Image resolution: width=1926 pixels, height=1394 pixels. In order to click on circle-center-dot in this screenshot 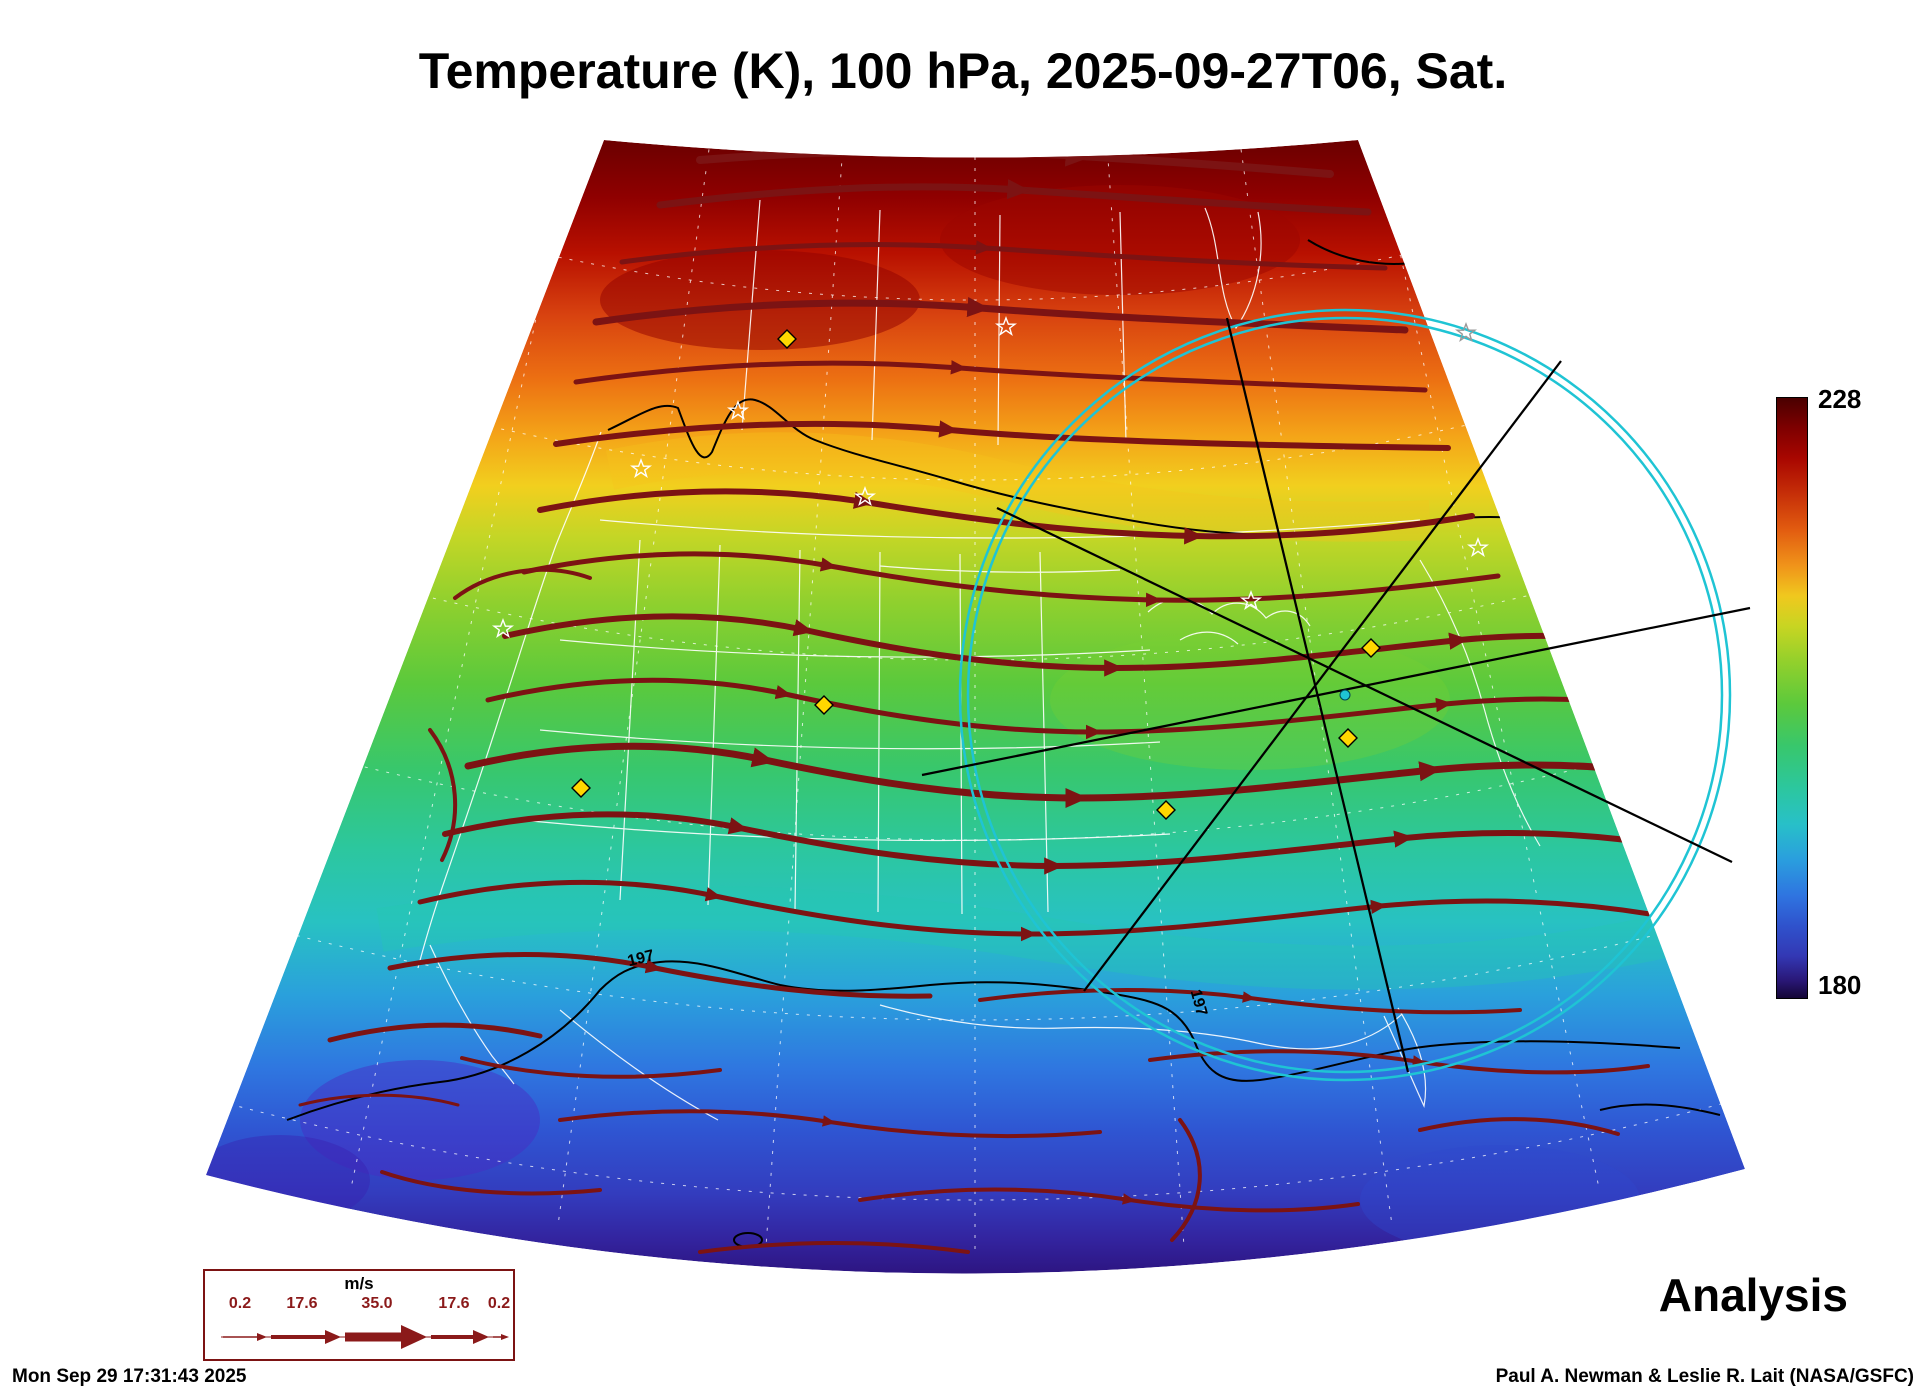, I will do `click(1345, 695)`.